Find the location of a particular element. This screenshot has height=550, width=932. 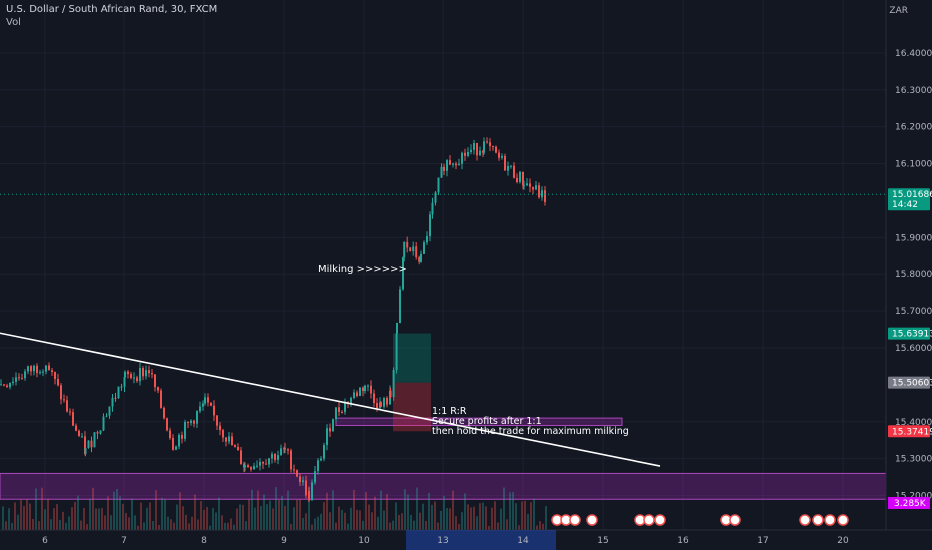

x-tick-label: 10 is located at coordinates (364, 541).